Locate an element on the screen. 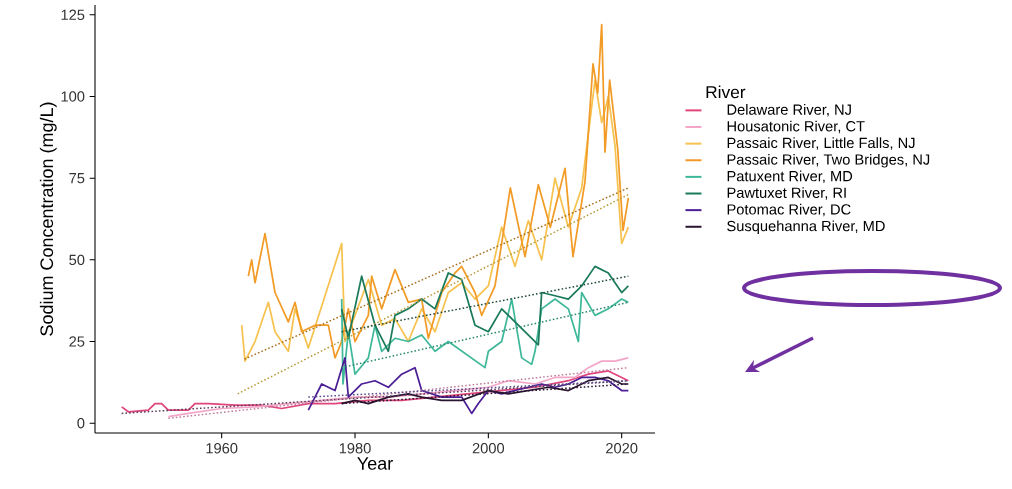  legend-label: Patuxent River, MD is located at coordinates (790, 177).